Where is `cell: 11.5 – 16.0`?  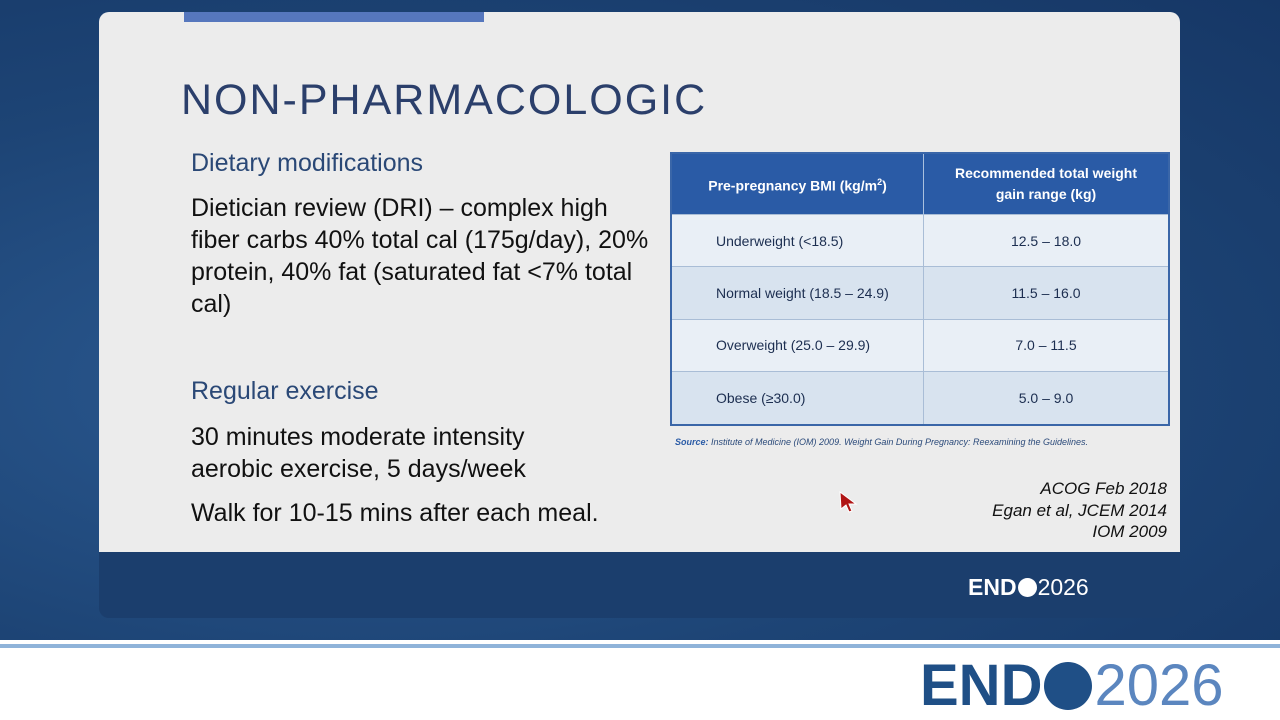
cell: 11.5 – 16.0 is located at coordinates (1046, 293).